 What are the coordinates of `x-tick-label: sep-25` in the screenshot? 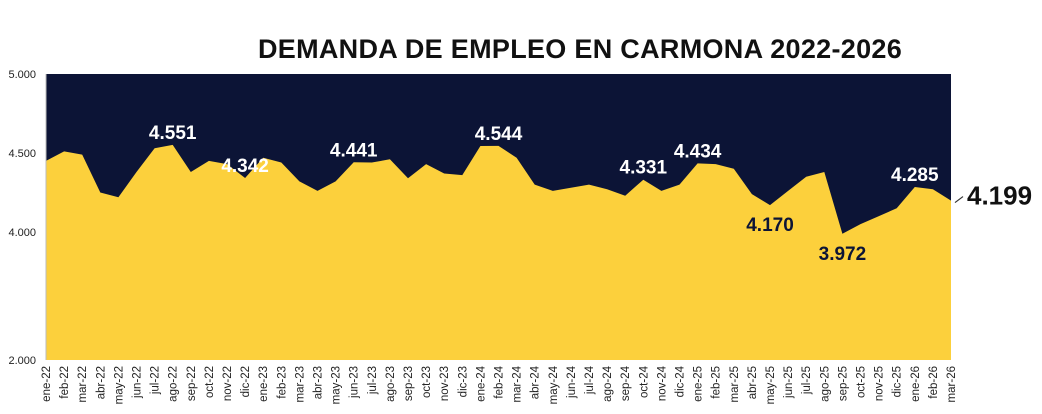 It's located at (843, 383).